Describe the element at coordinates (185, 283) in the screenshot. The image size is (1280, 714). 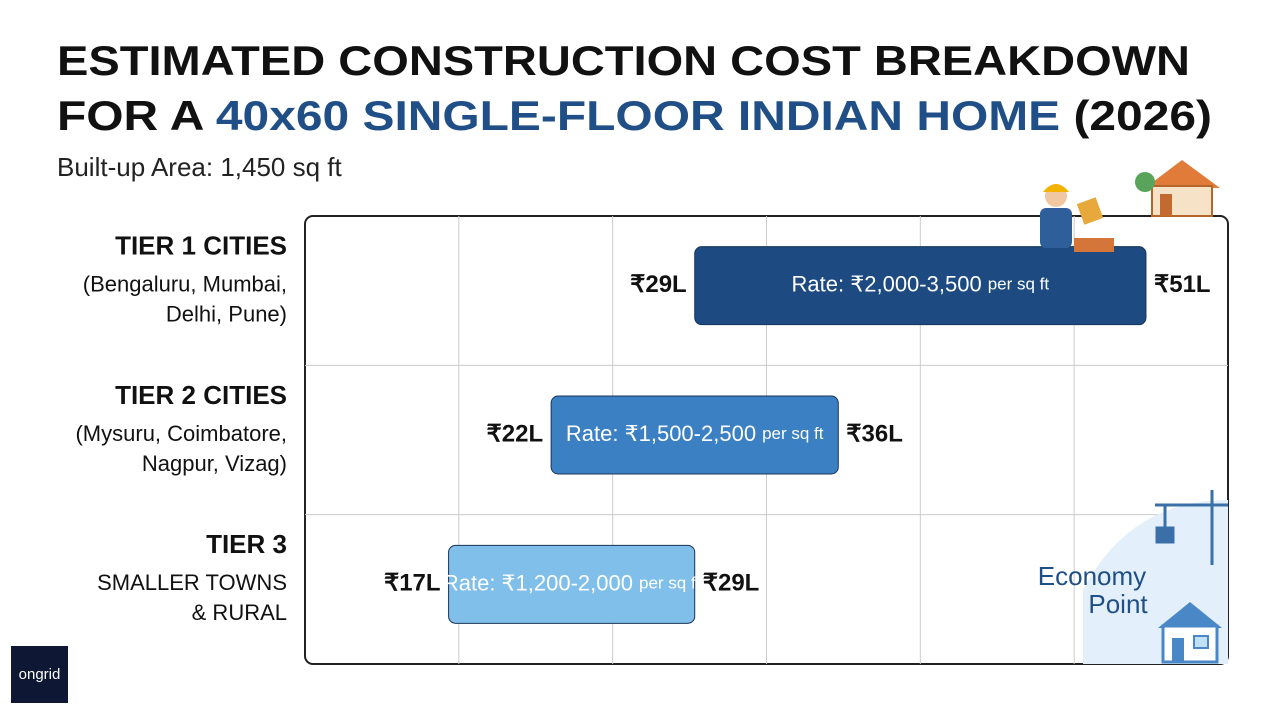
I see `category-note: (Bengaluru, Mumbai,` at that location.